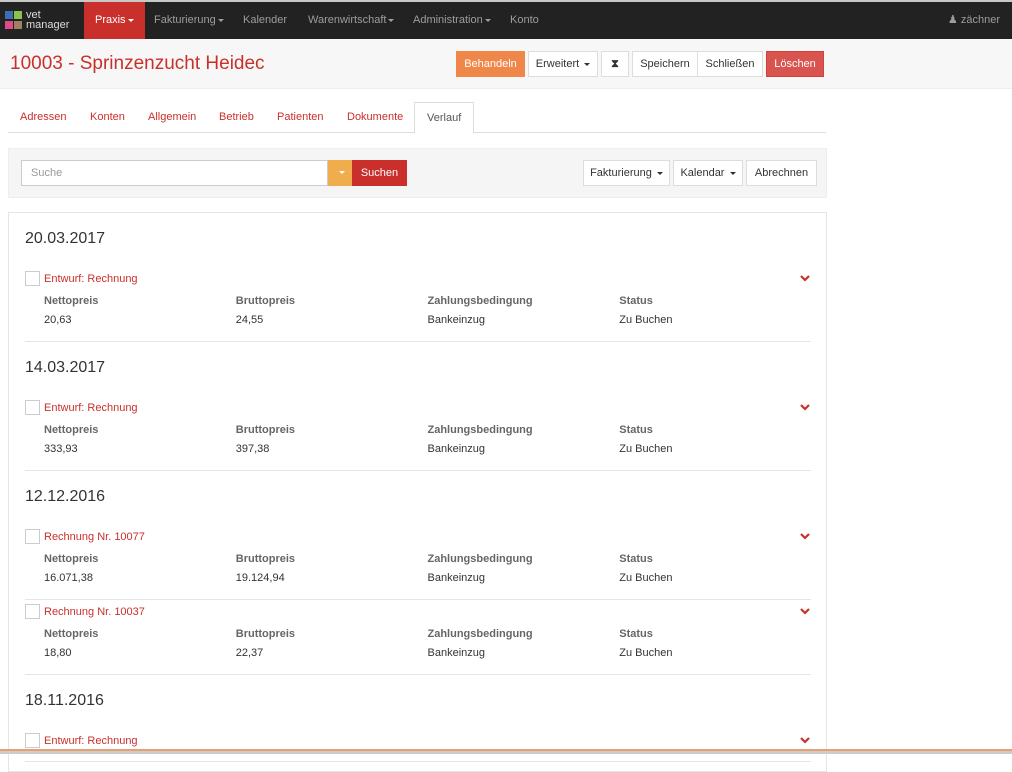 The image size is (1012, 772). I want to click on user-name: zächner, so click(980, 20).